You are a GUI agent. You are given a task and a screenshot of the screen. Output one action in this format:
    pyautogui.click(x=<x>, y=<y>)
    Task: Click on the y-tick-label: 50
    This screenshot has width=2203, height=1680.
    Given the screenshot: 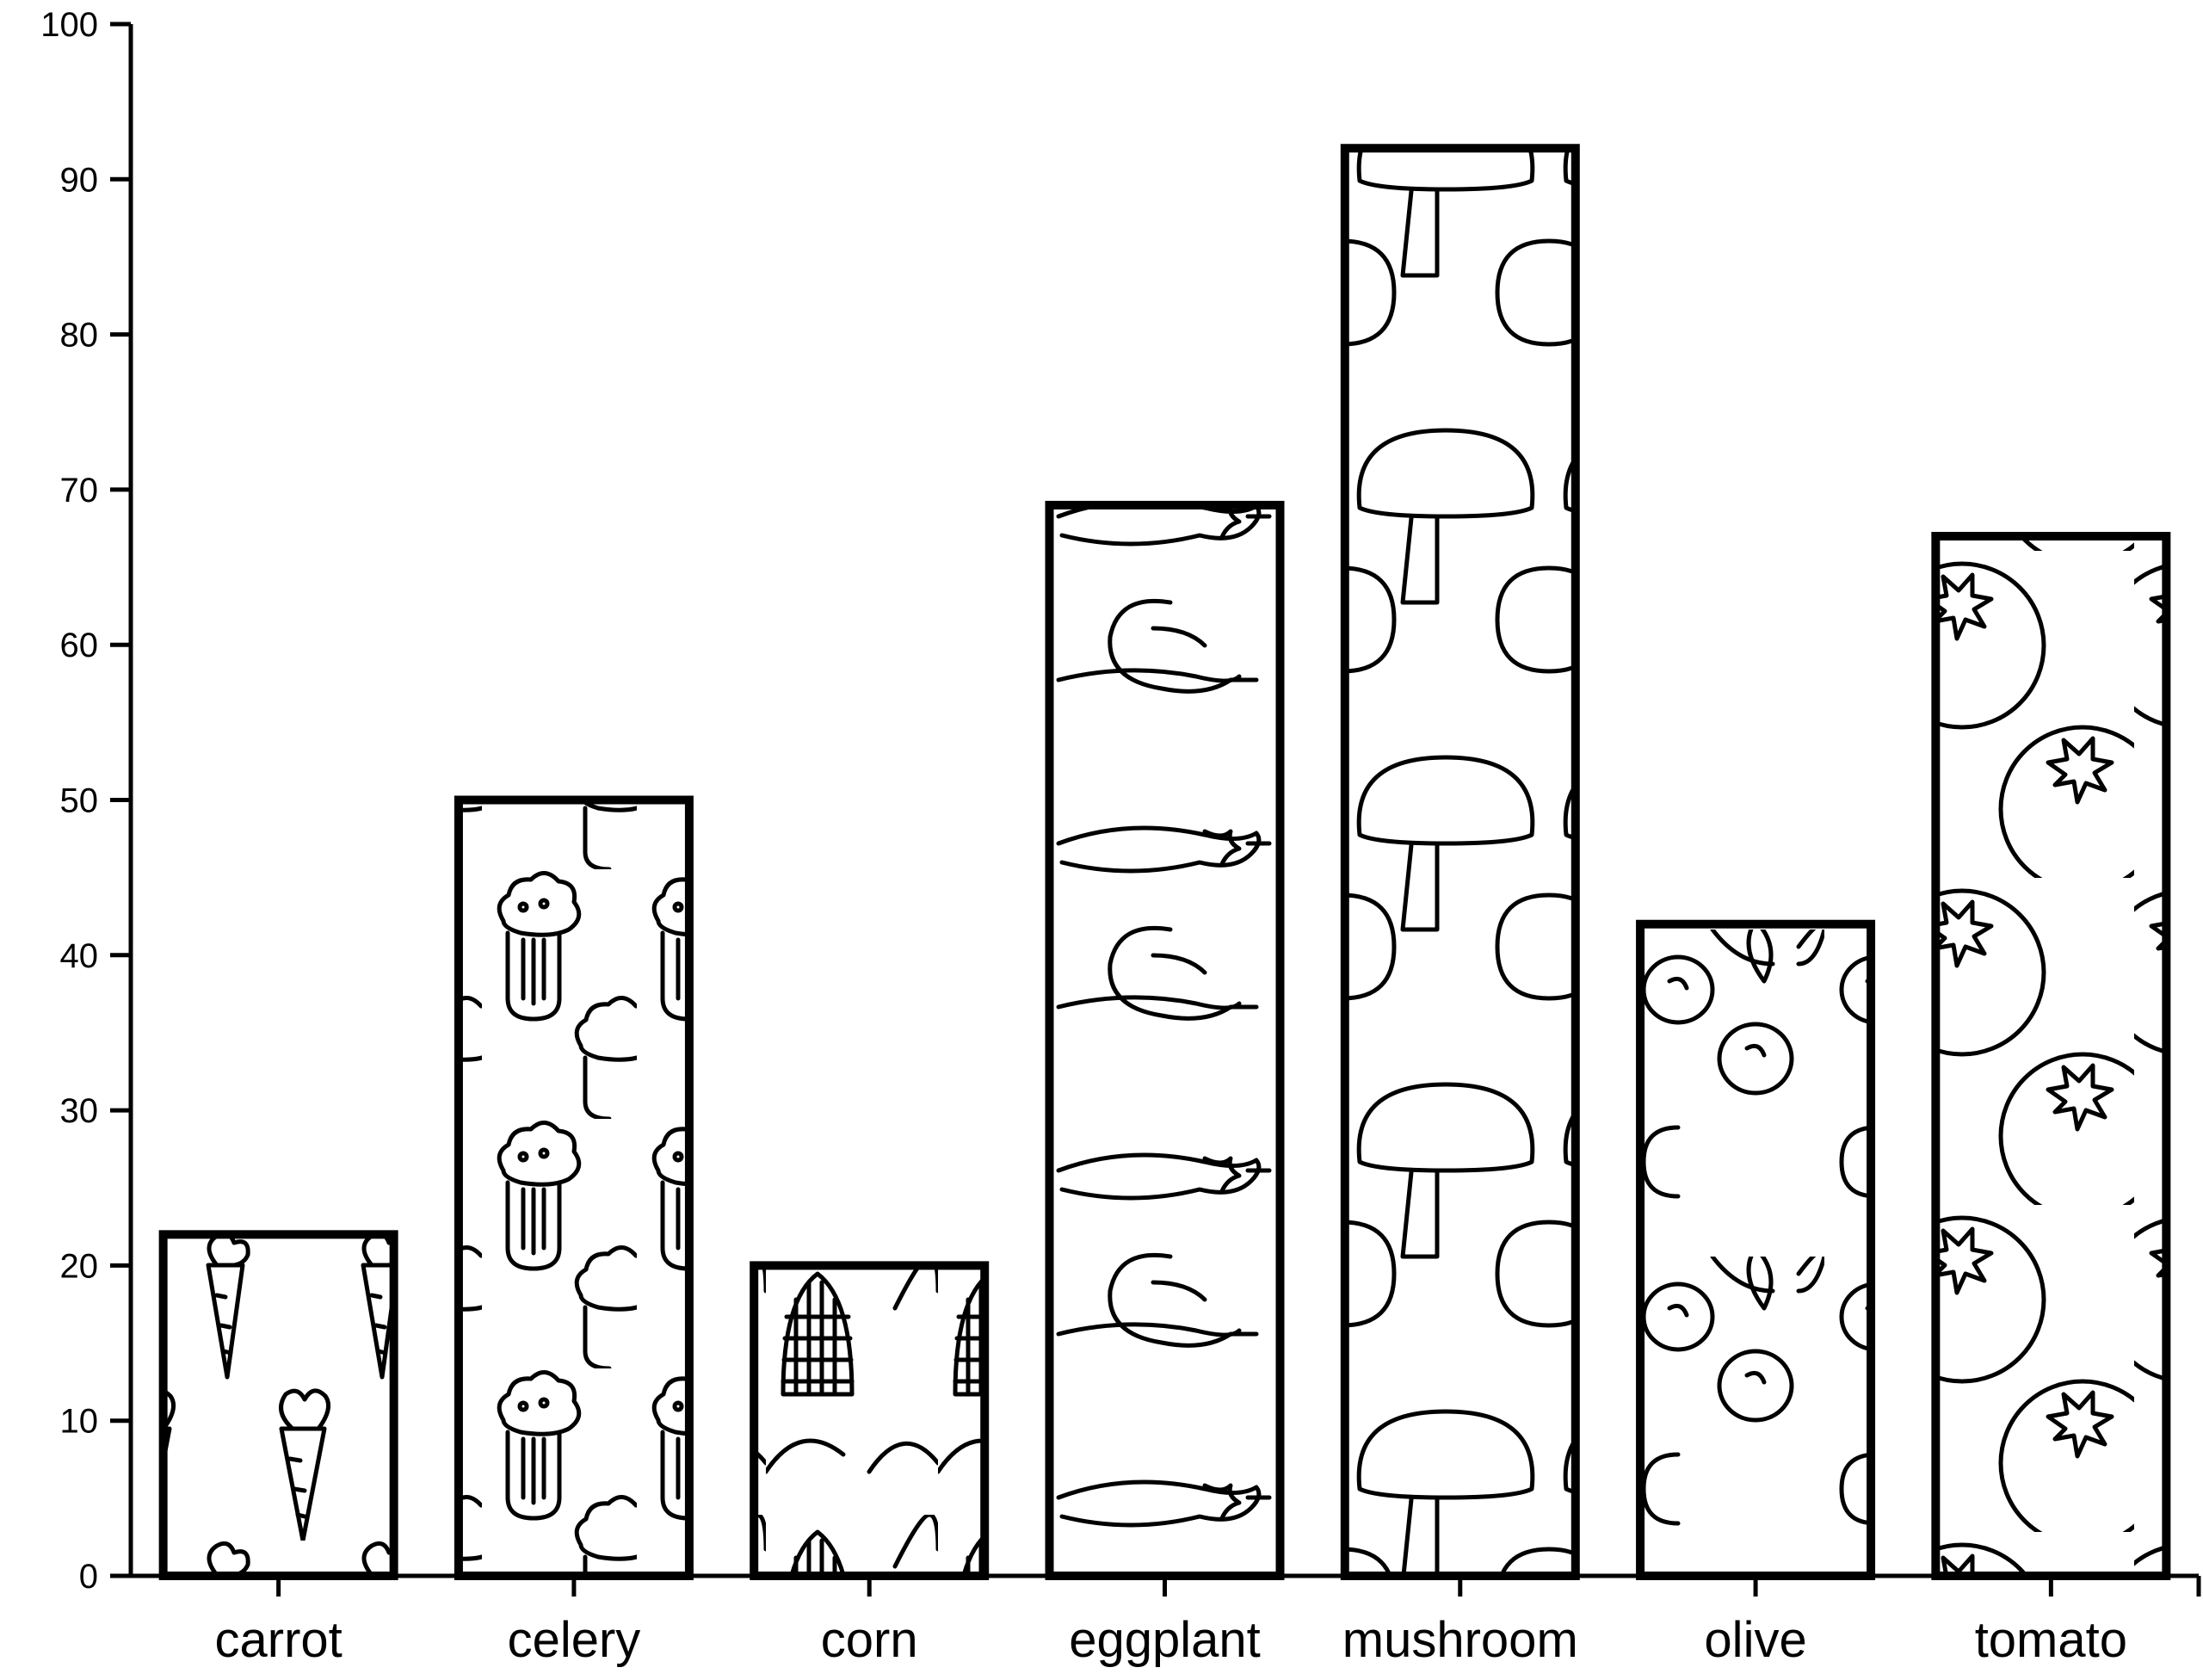 What is the action you would take?
    pyautogui.click(x=79, y=801)
    